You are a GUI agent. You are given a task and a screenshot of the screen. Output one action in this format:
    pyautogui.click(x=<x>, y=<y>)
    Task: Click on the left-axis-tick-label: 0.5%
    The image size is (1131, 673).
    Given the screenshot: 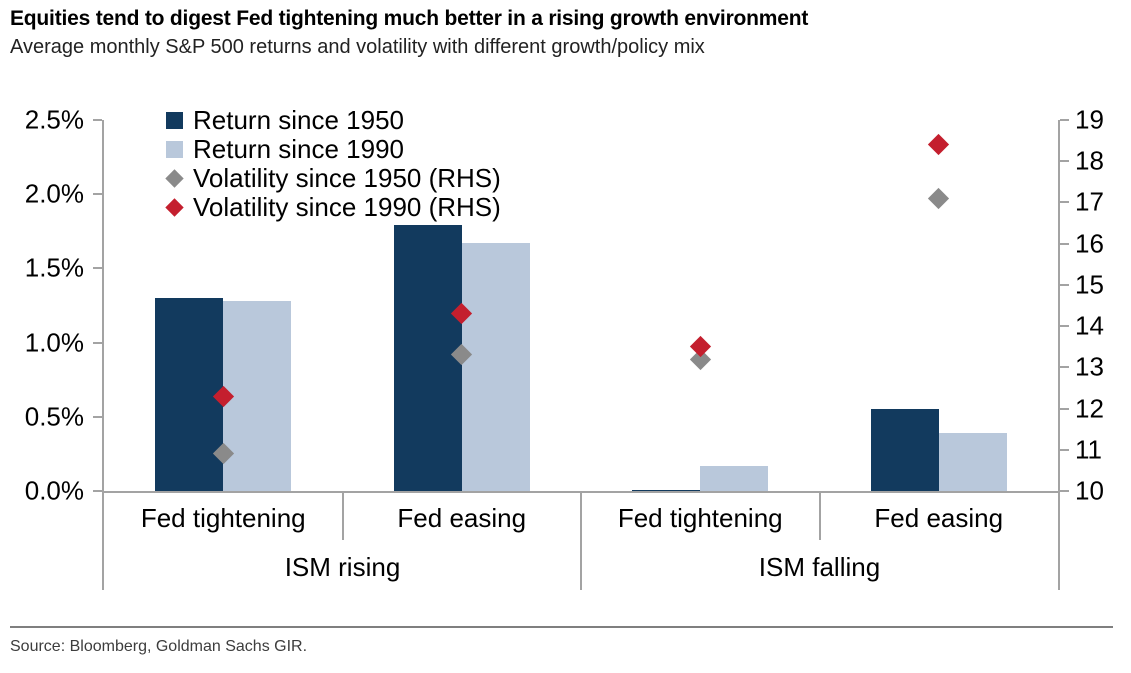 What is the action you would take?
    pyautogui.click(x=54, y=416)
    